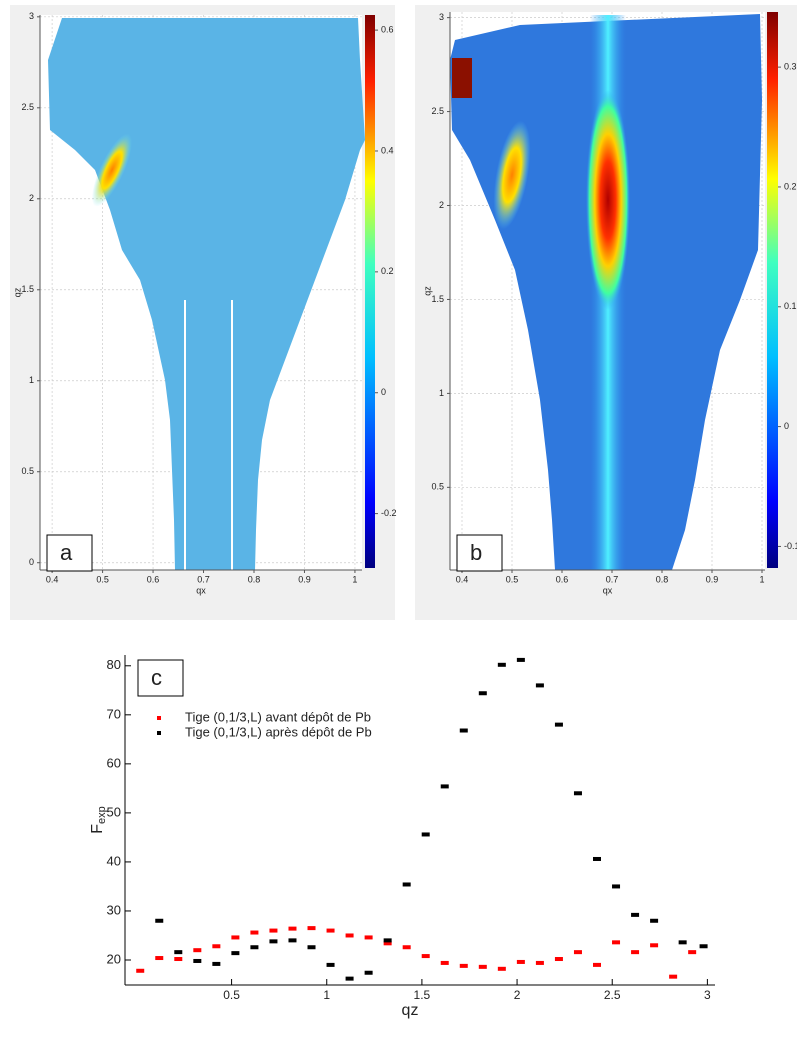 The image size is (797, 1040). Describe the element at coordinates (201, 590) in the screenshot. I see `x-axis-label: qx` at that location.